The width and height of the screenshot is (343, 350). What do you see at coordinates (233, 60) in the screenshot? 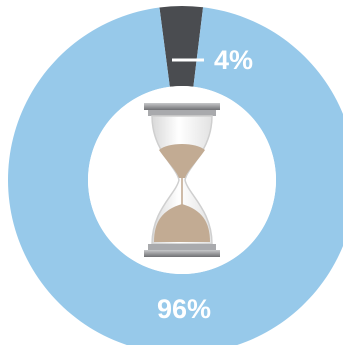
I see `data-label-1: 4%` at bounding box center [233, 60].